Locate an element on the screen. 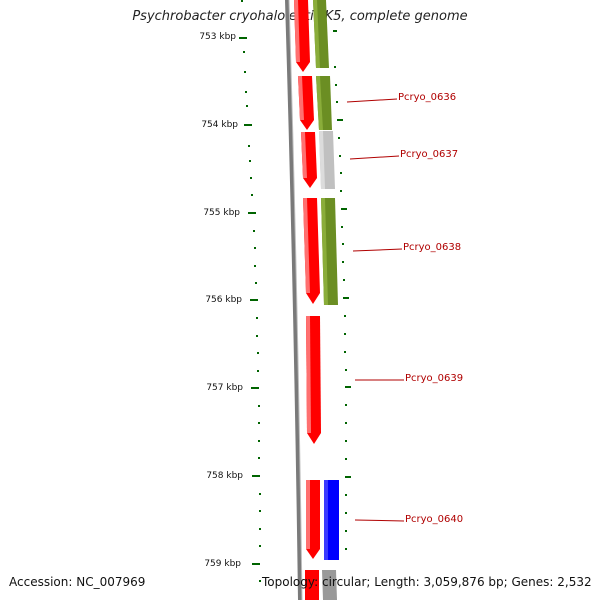 This screenshot has width=600, height=600. gene-label-pcryo-0637: Pcryo_0637 is located at coordinates (429, 154).